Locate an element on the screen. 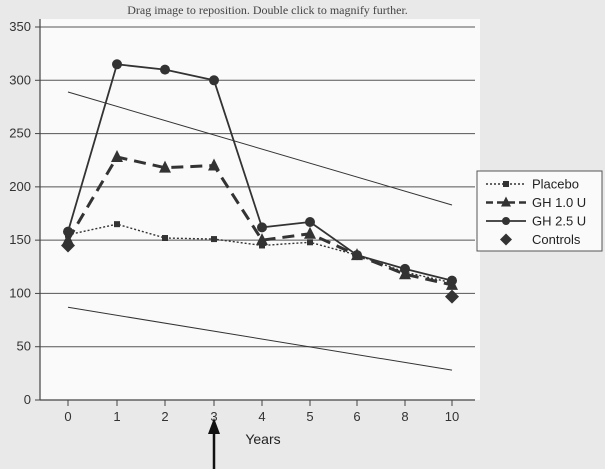  legend: Placebo GH 1.0 U GH 2.5 U Controls is located at coordinates (539, 211).